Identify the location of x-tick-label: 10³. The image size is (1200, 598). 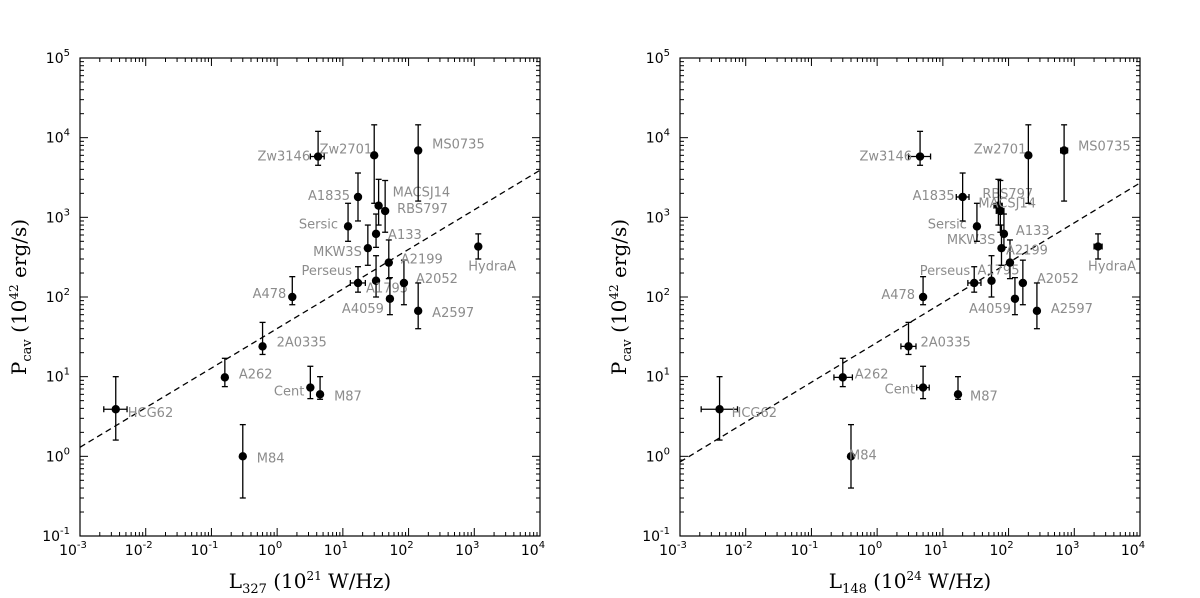
(1067, 549).